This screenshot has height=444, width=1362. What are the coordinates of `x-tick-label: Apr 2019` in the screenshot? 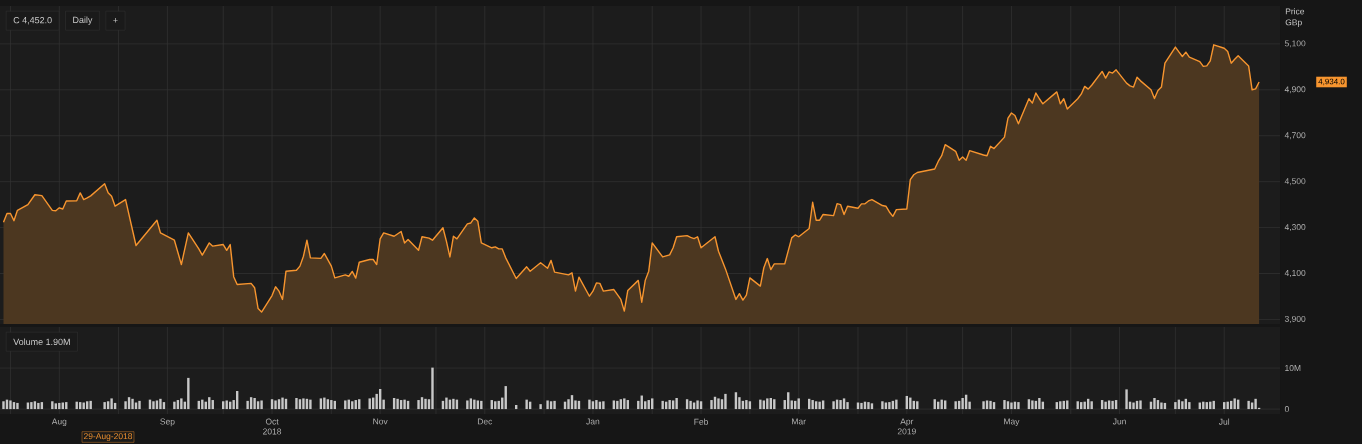 It's located at (906, 426).